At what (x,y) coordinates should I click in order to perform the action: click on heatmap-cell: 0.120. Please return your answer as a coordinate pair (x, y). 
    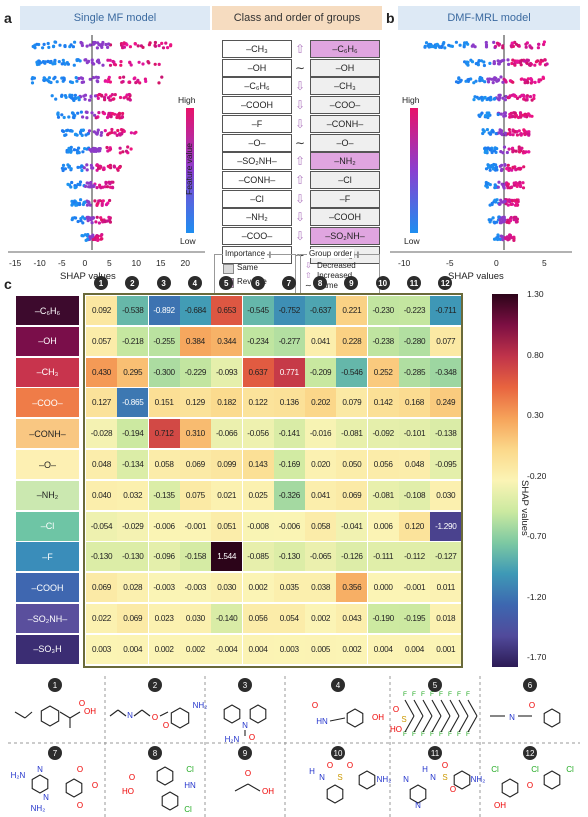
    Looking at the image, I should click on (414, 526).